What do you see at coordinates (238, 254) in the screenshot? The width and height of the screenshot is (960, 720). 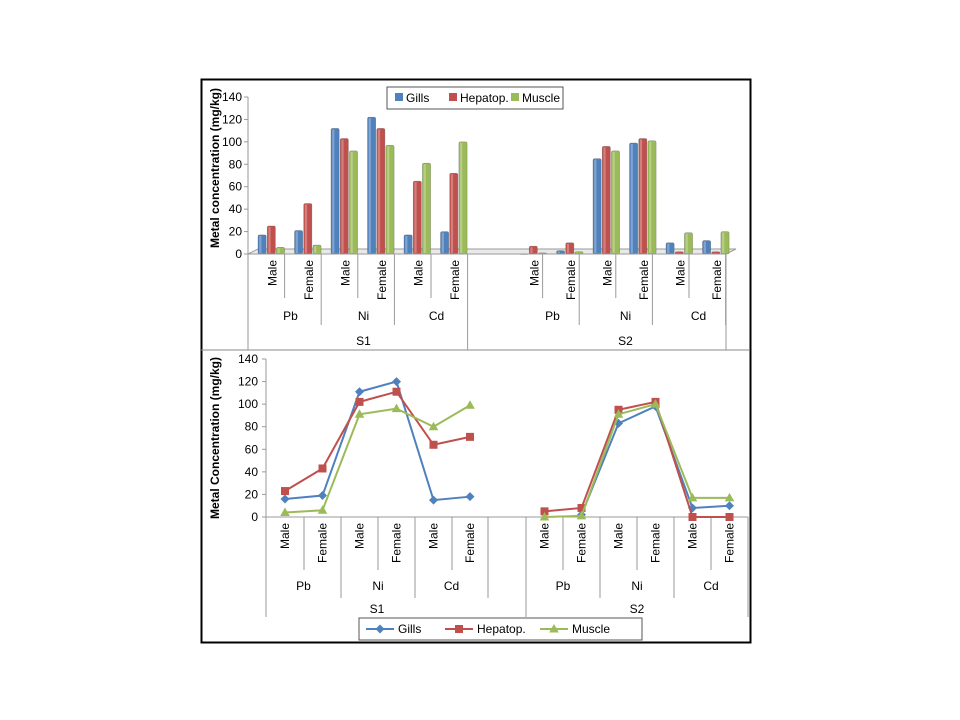 I see `y-tick-label: 0` at bounding box center [238, 254].